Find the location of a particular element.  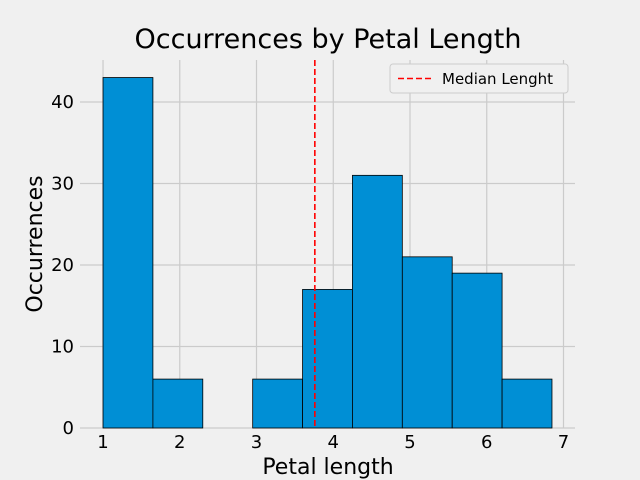

x-tick-label: 2 is located at coordinates (179, 442).